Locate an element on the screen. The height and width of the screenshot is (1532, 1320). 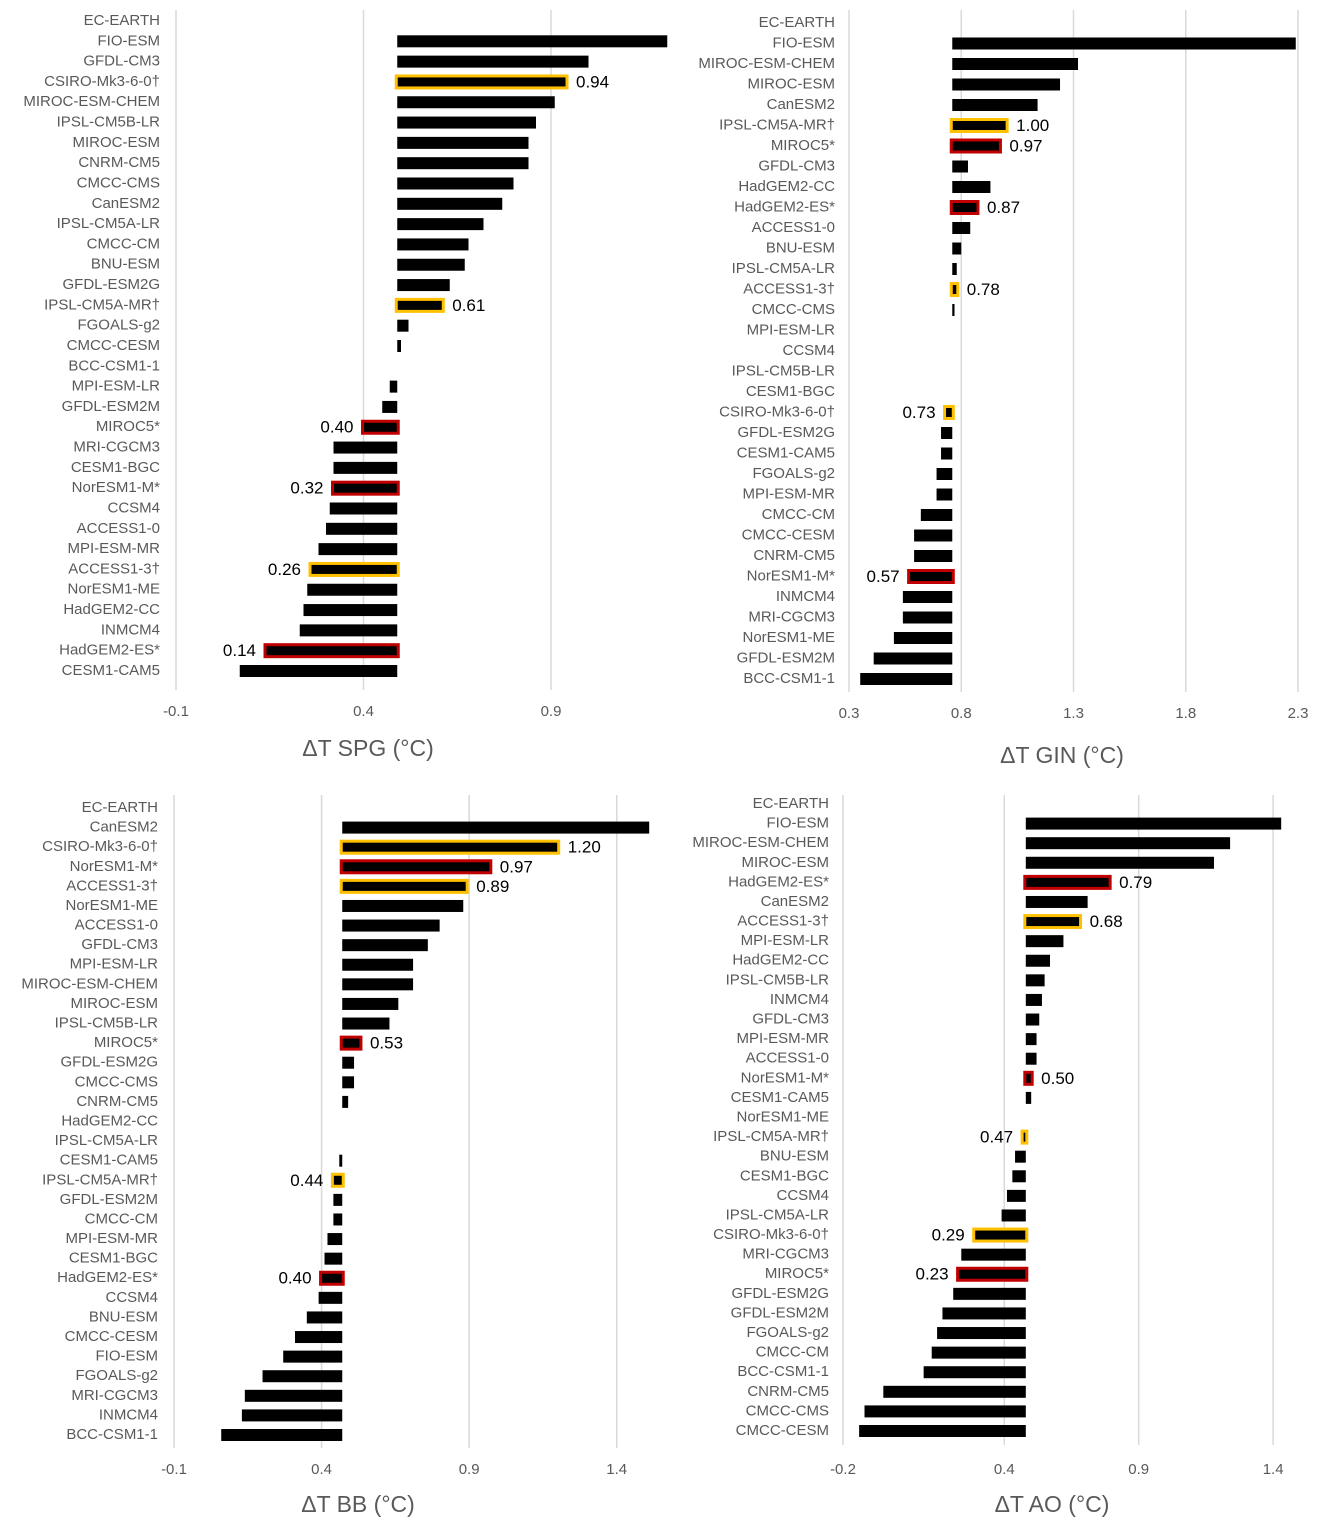
category-label: GFDL-ESM2M is located at coordinates (111, 406).